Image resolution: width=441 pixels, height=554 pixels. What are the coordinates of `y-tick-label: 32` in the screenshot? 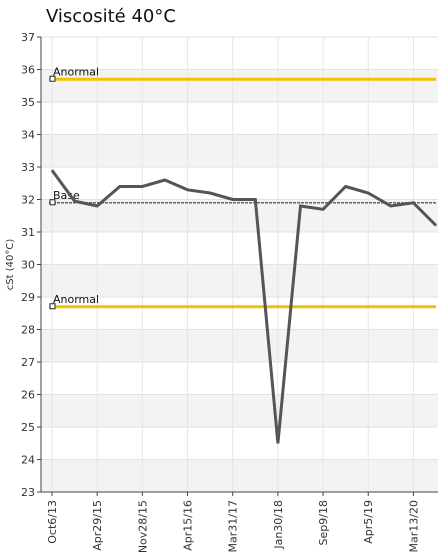 It's located at (28, 200).